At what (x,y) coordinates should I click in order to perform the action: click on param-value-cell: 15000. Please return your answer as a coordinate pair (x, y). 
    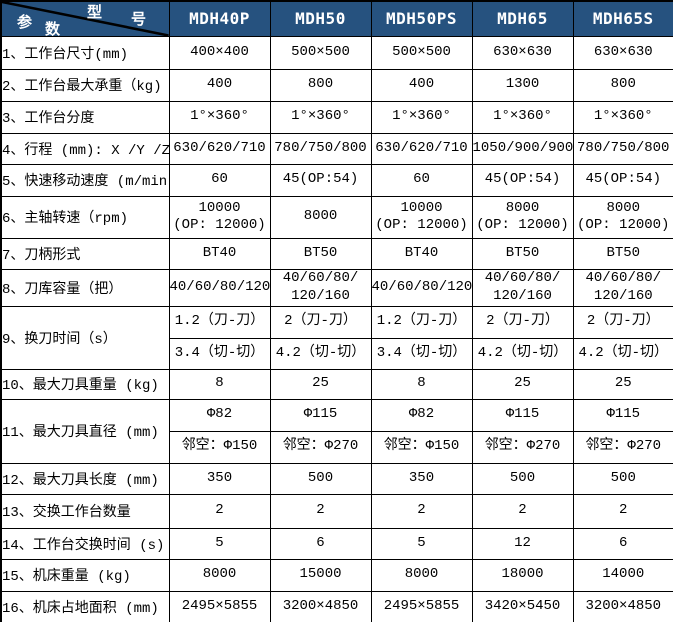
    Looking at the image, I should click on (320, 575).